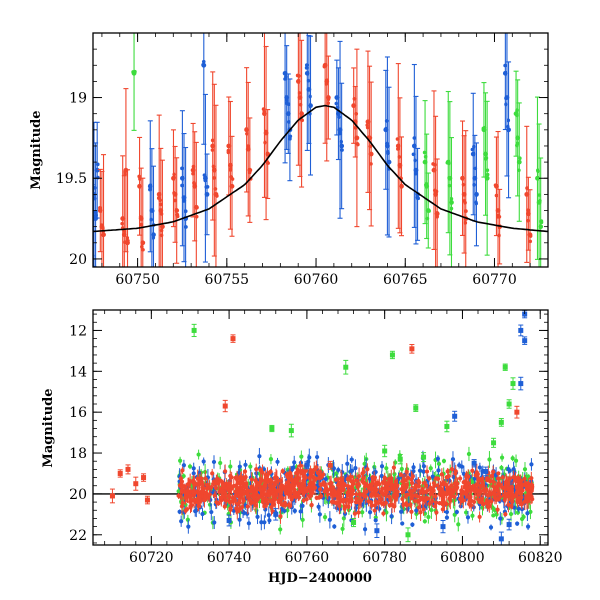 Image resolution: width=600 pixels, height=600 pixels. What do you see at coordinates (151, 558) in the screenshot?
I see `bottom-panel-x-tick-label: 60720` at bounding box center [151, 558].